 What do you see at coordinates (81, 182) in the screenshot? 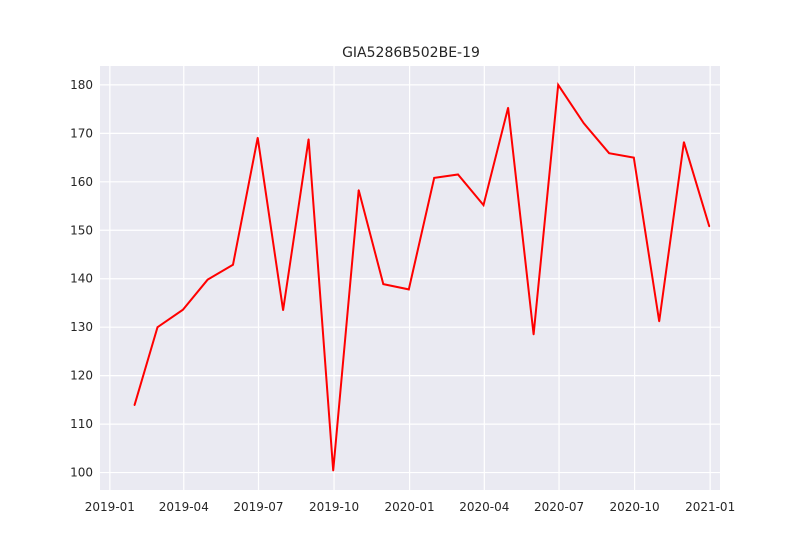
I see `y-tick-label: 160` at bounding box center [81, 182].